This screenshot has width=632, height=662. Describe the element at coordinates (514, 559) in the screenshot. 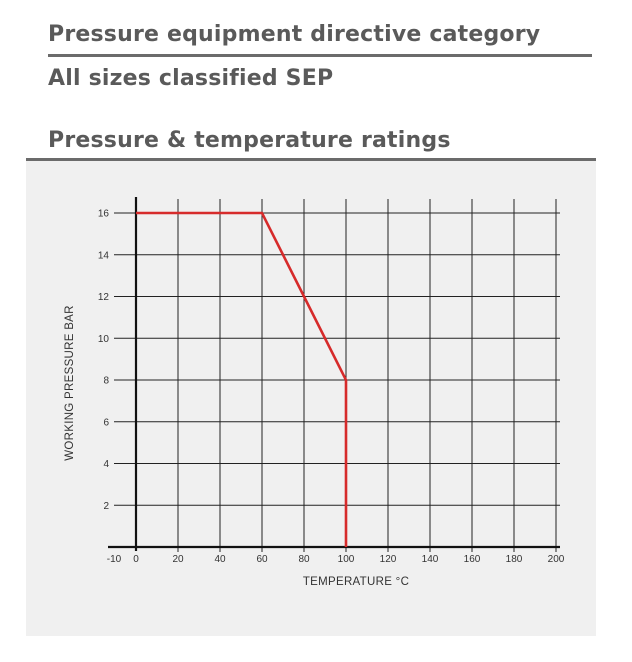

I see `x-tick-label: 180` at that location.